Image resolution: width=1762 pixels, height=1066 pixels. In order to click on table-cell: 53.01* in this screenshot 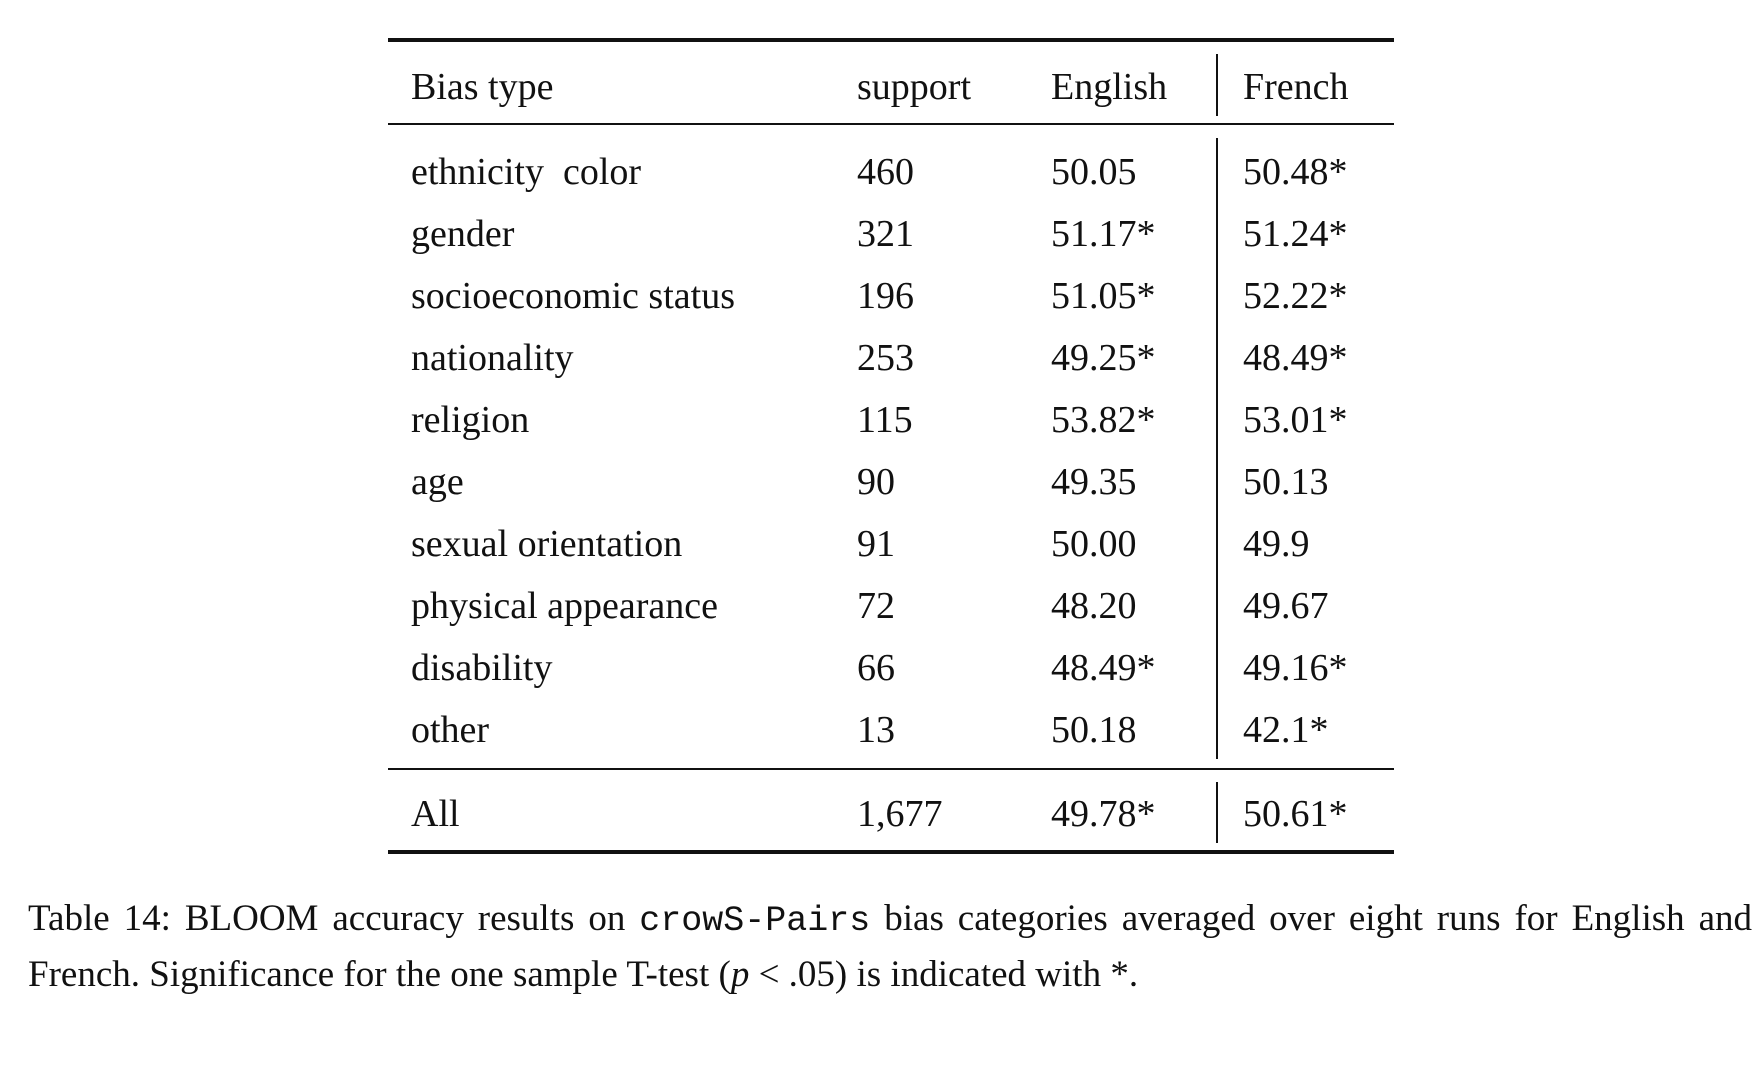, I will do `click(1295, 420)`.